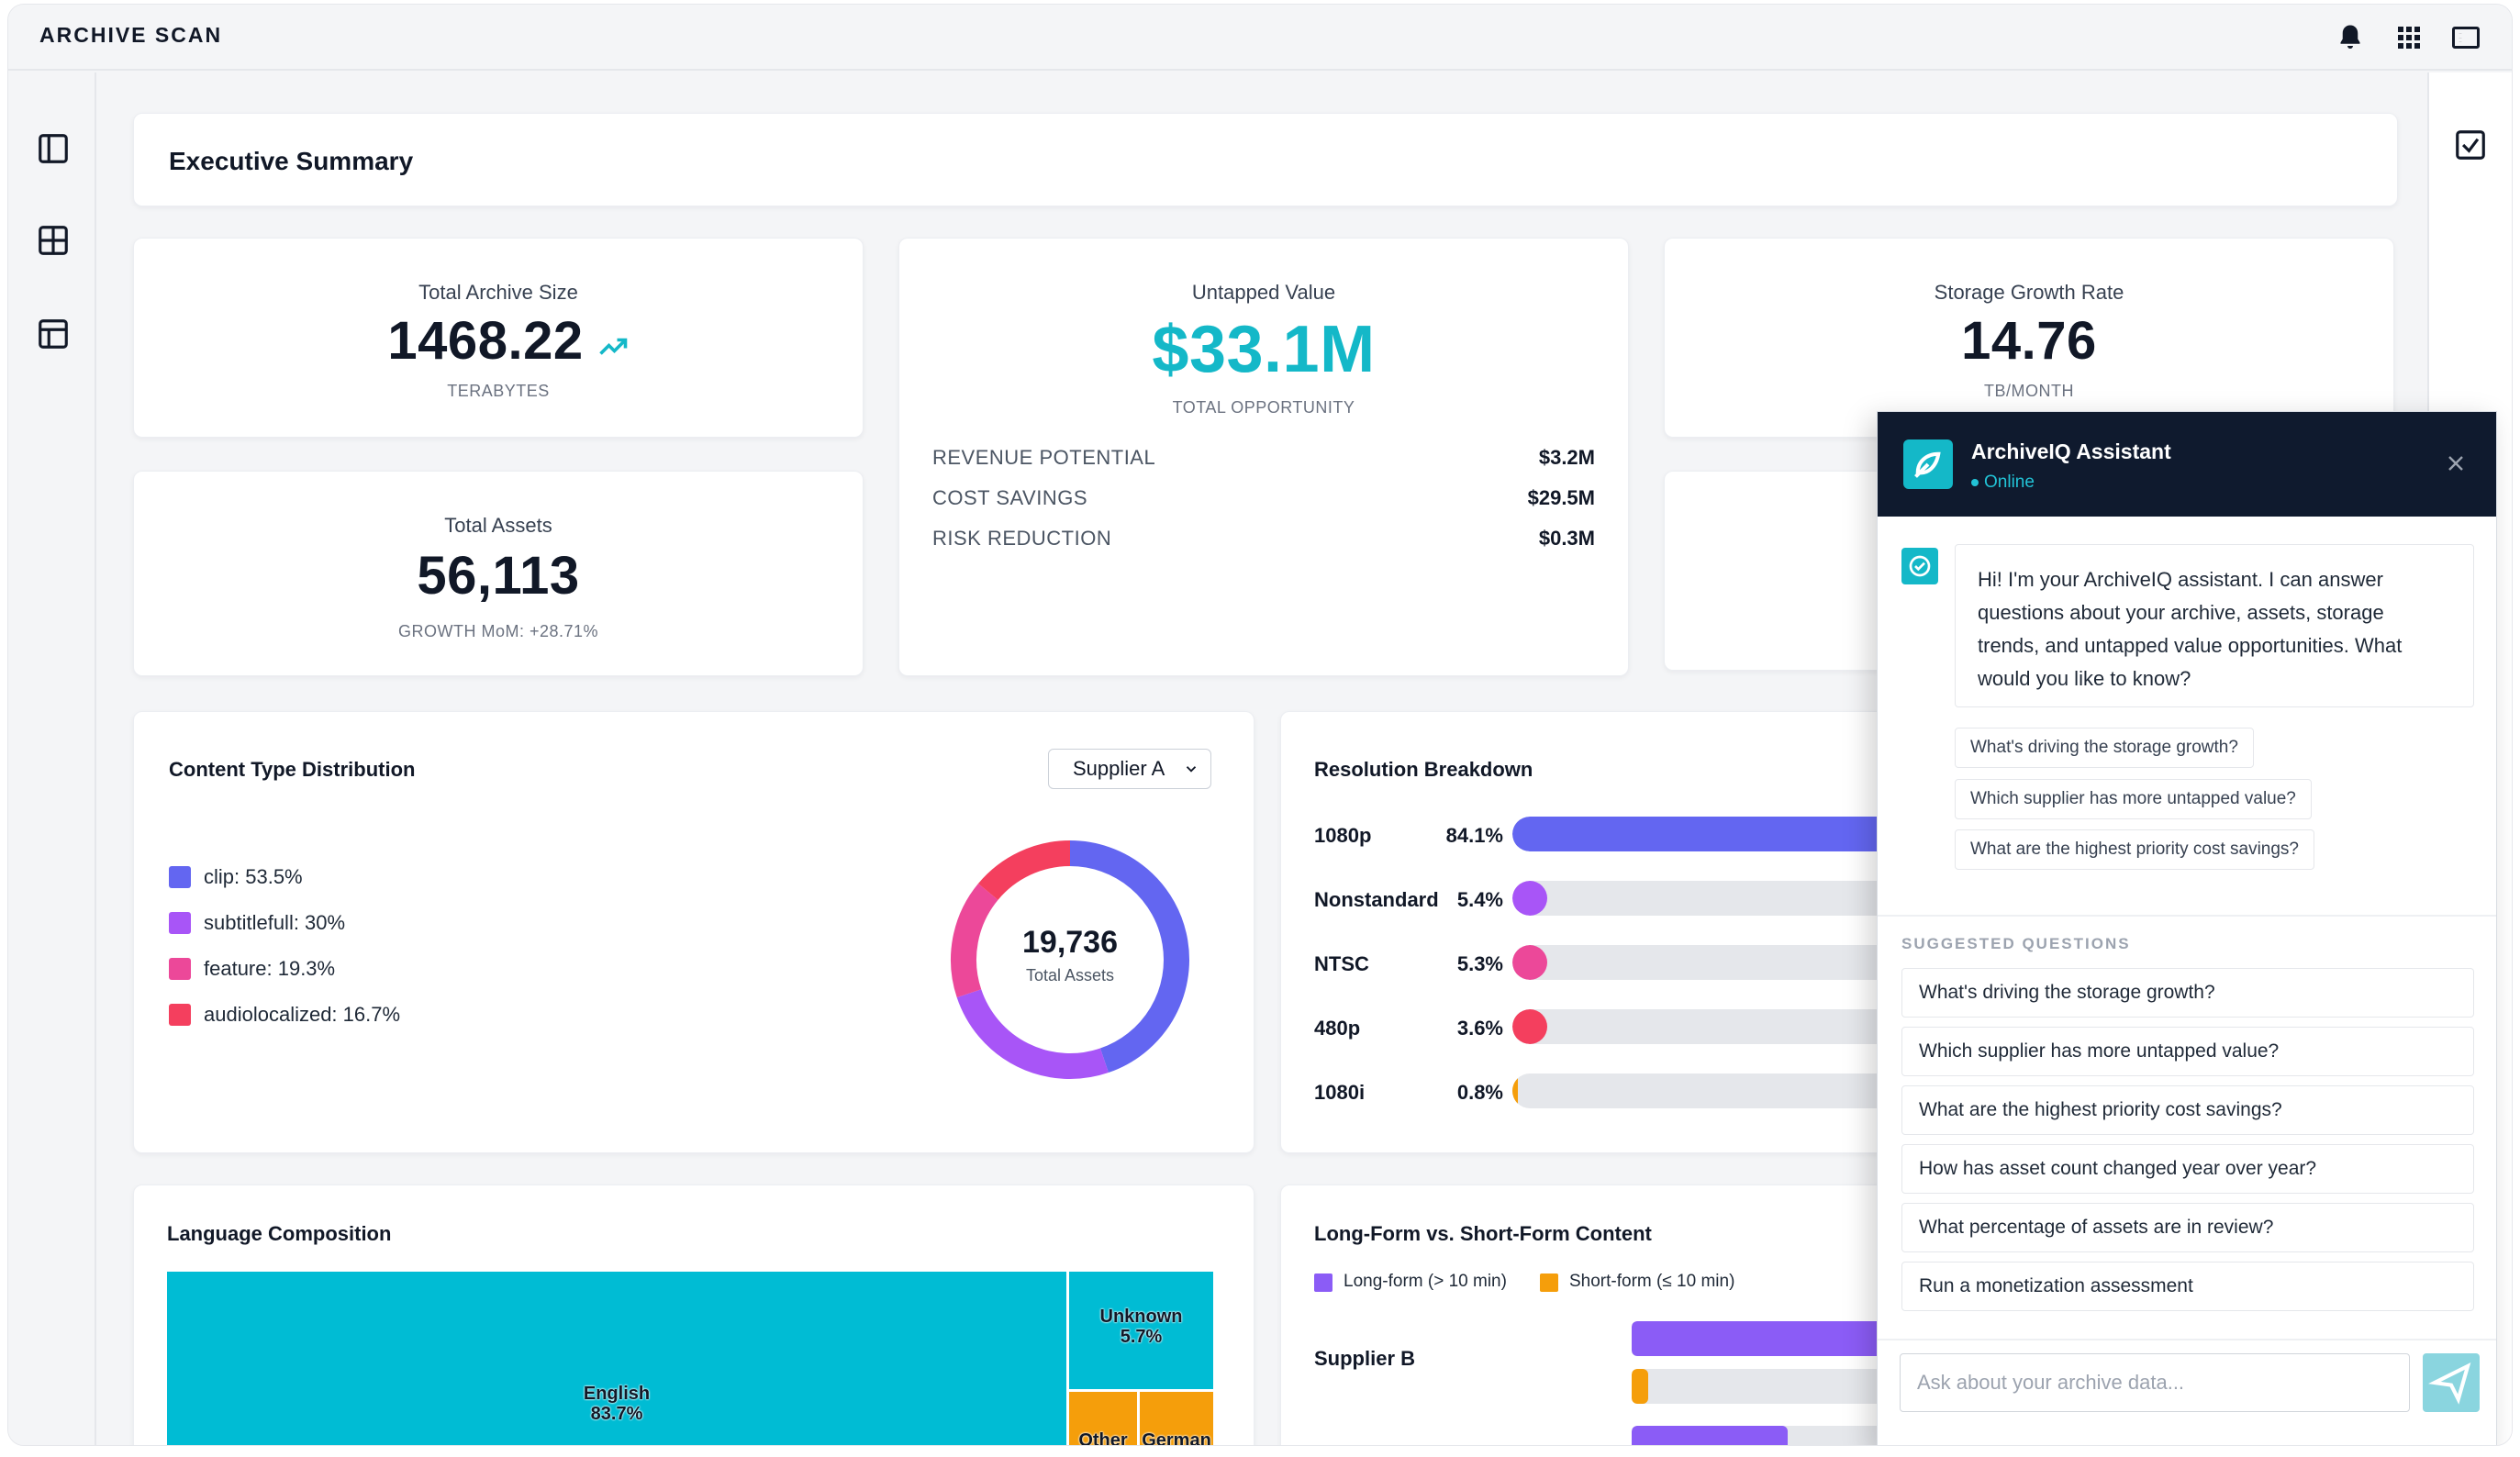  Describe the element at coordinates (1265, 160) in the screenshot. I see `page-header-card: Executive Summary` at that location.